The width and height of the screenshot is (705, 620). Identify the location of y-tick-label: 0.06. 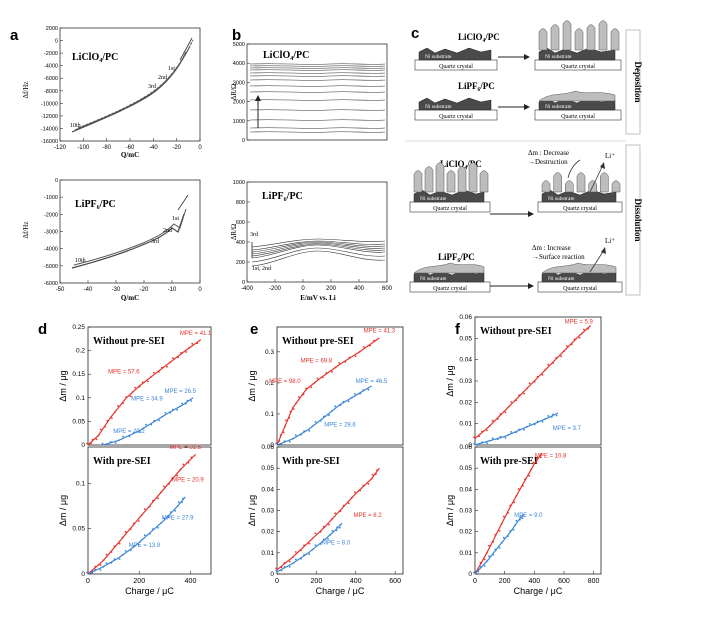
(465, 447).